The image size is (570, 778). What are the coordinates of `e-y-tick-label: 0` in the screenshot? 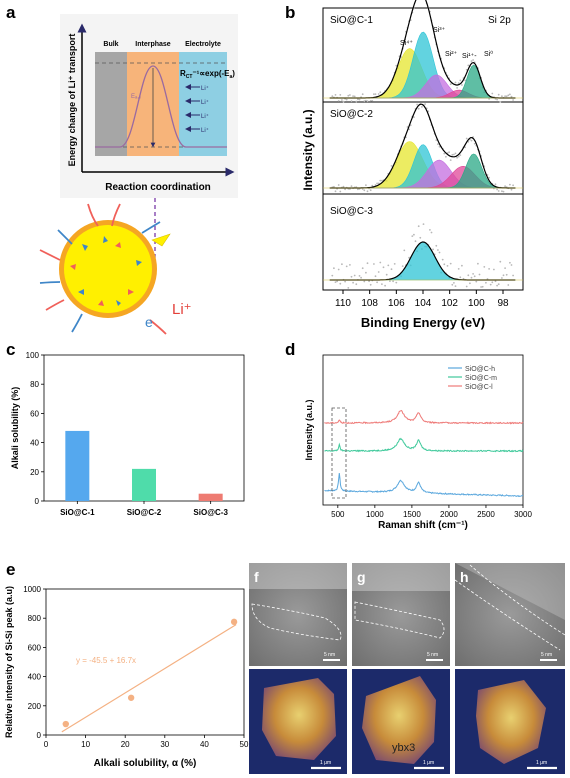 It's located at (39, 735).